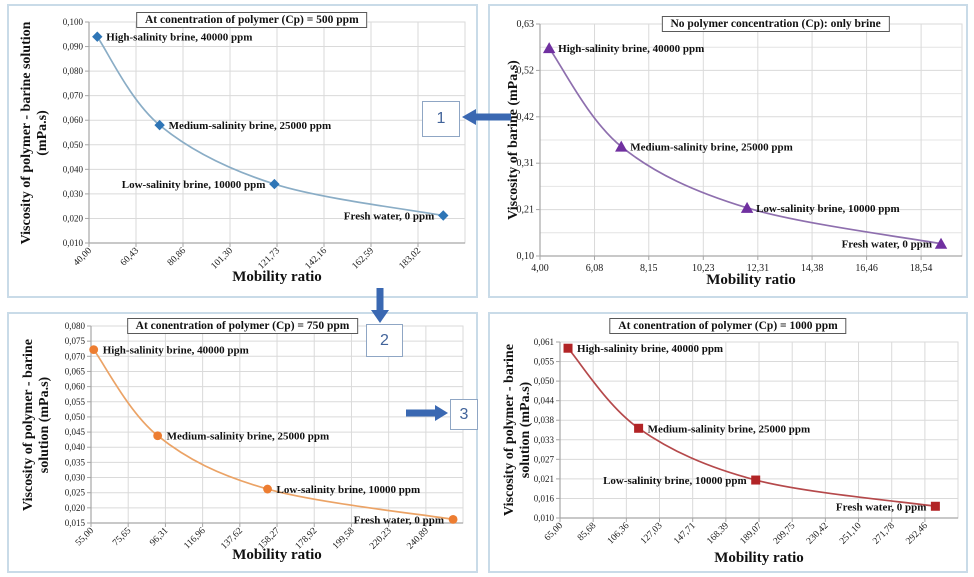 This screenshot has height=577, width=974. What do you see at coordinates (75, 432) in the screenshot?
I see `svg-text: 0,045` at bounding box center [75, 432].